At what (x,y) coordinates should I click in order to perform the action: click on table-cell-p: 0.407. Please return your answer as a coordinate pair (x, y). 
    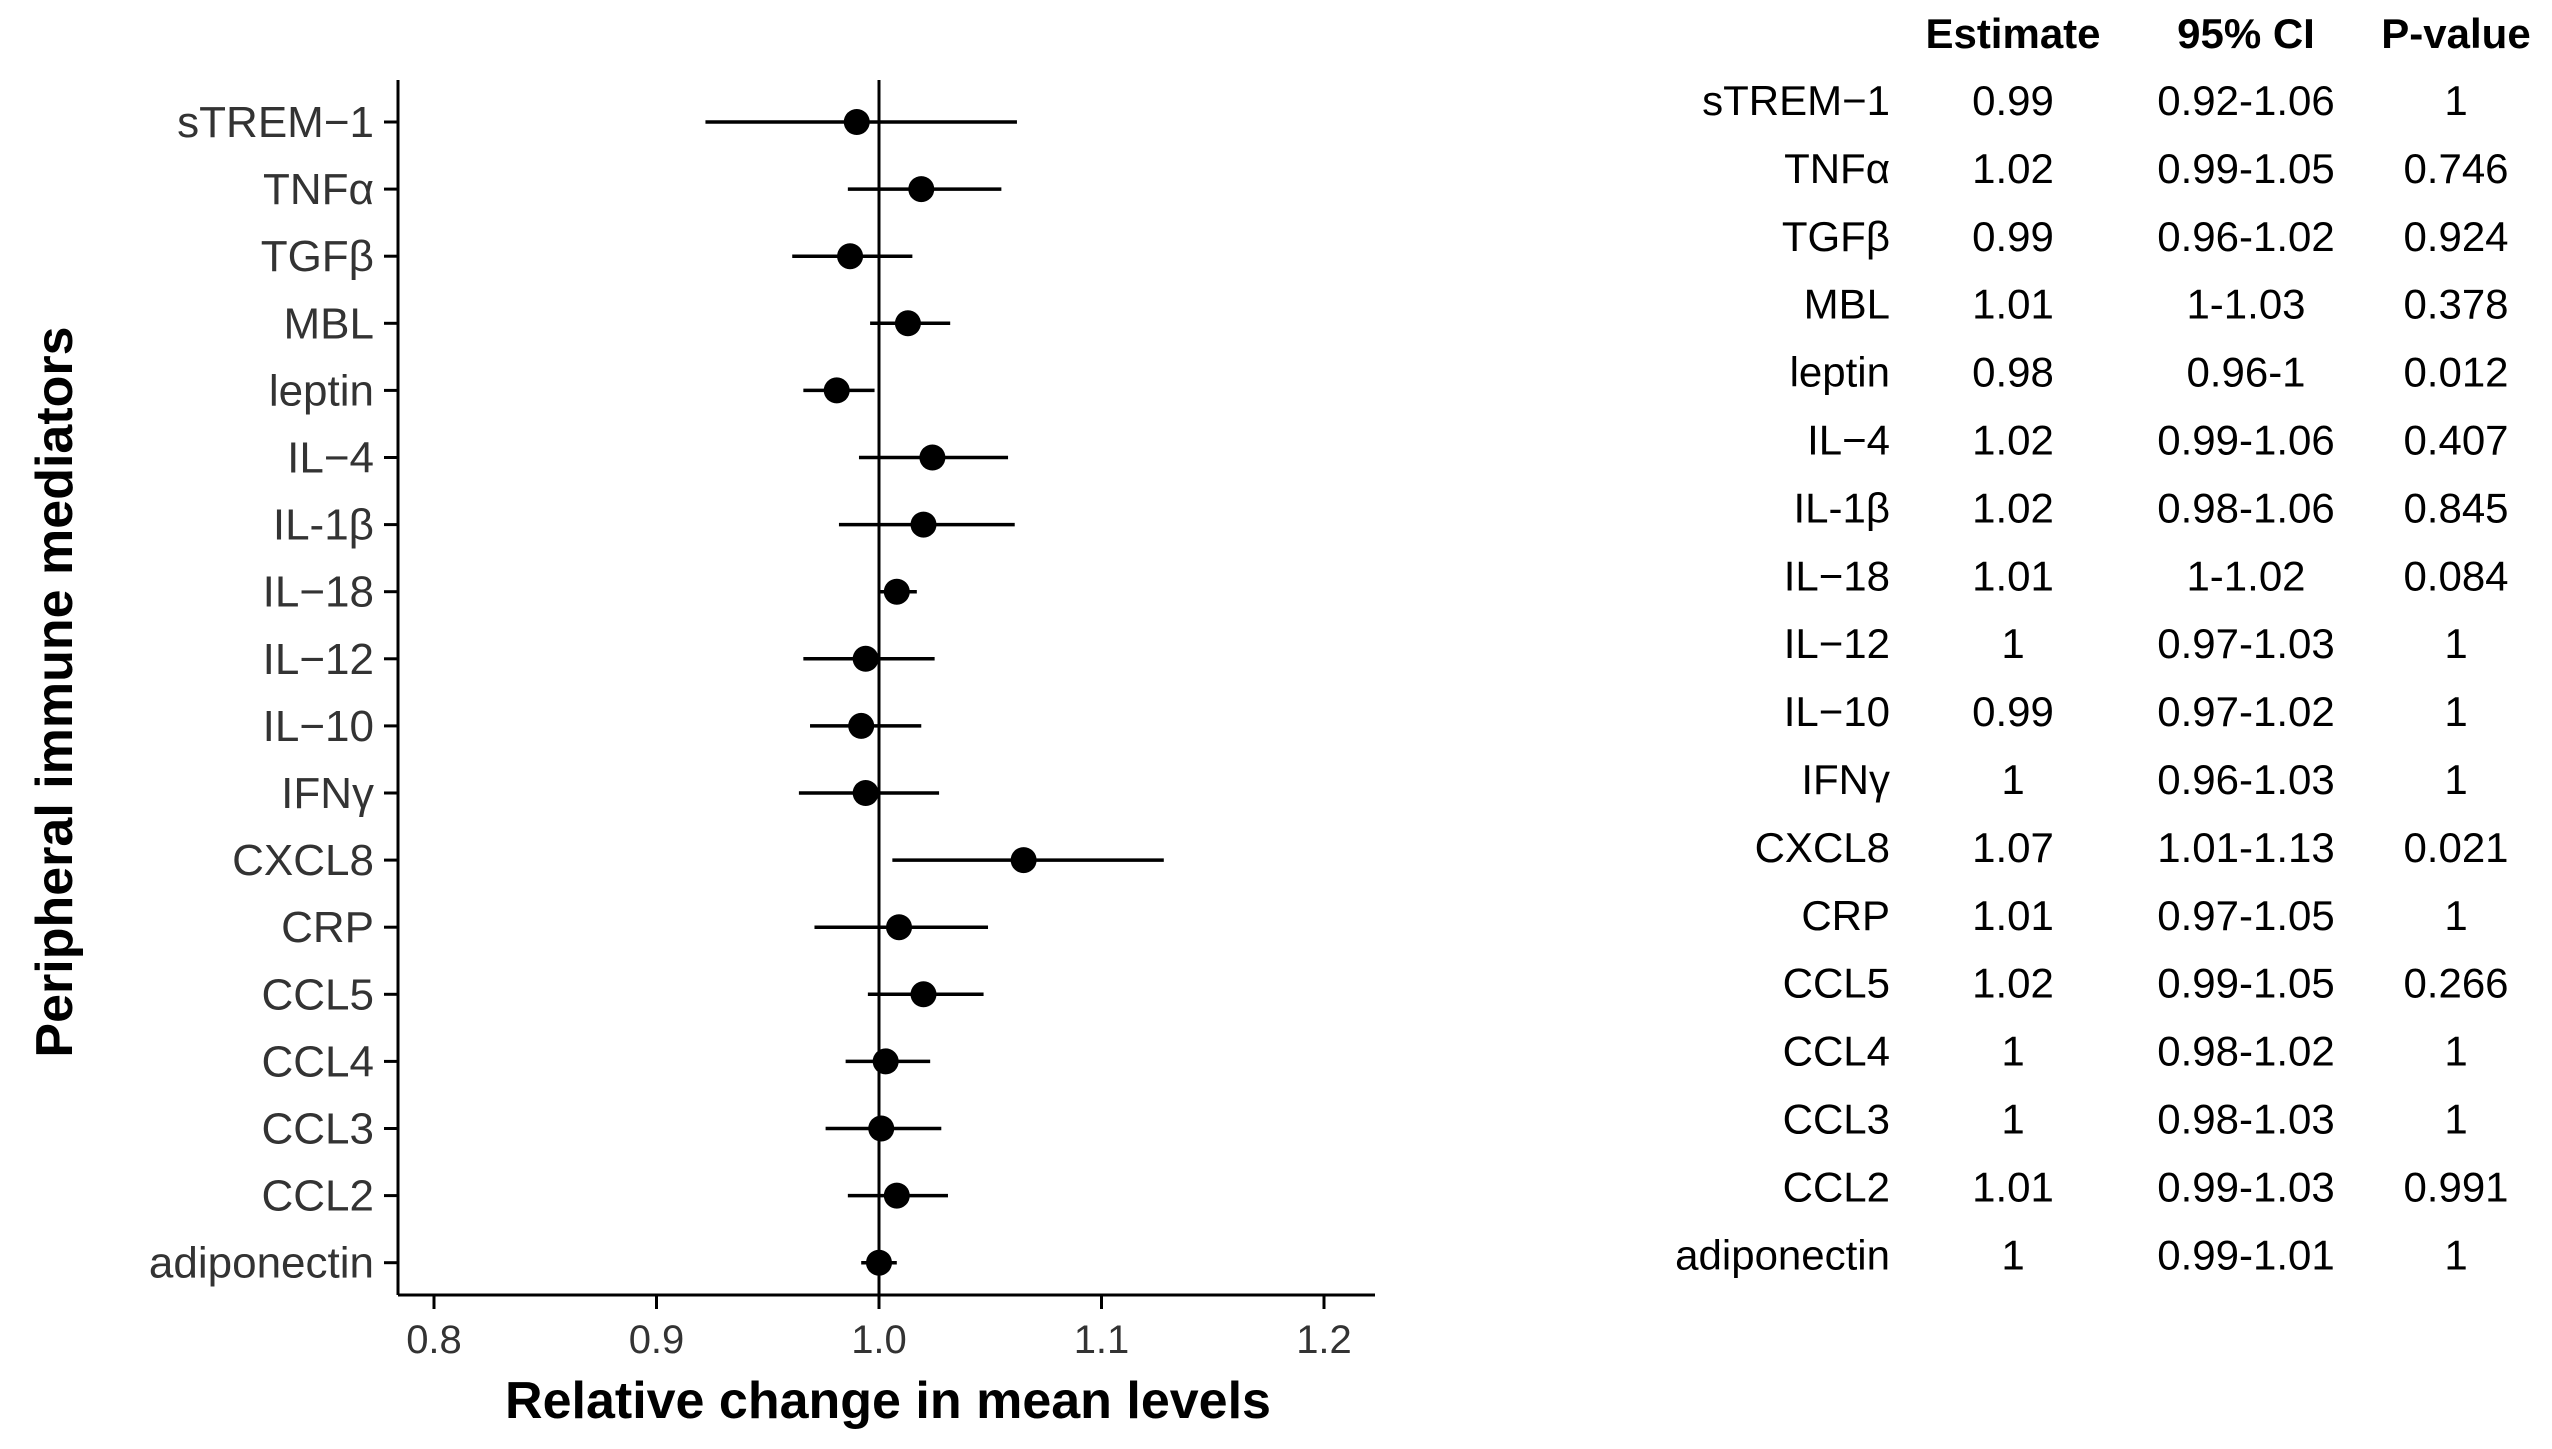
    Looking at the image, I should click on (2455, 440).